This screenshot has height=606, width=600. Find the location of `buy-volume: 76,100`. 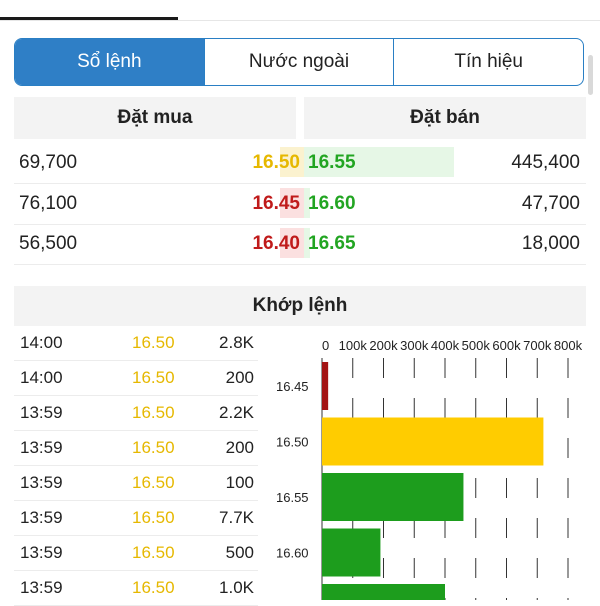

buy-volume: 76,100 is located at coordinates (48, 203).